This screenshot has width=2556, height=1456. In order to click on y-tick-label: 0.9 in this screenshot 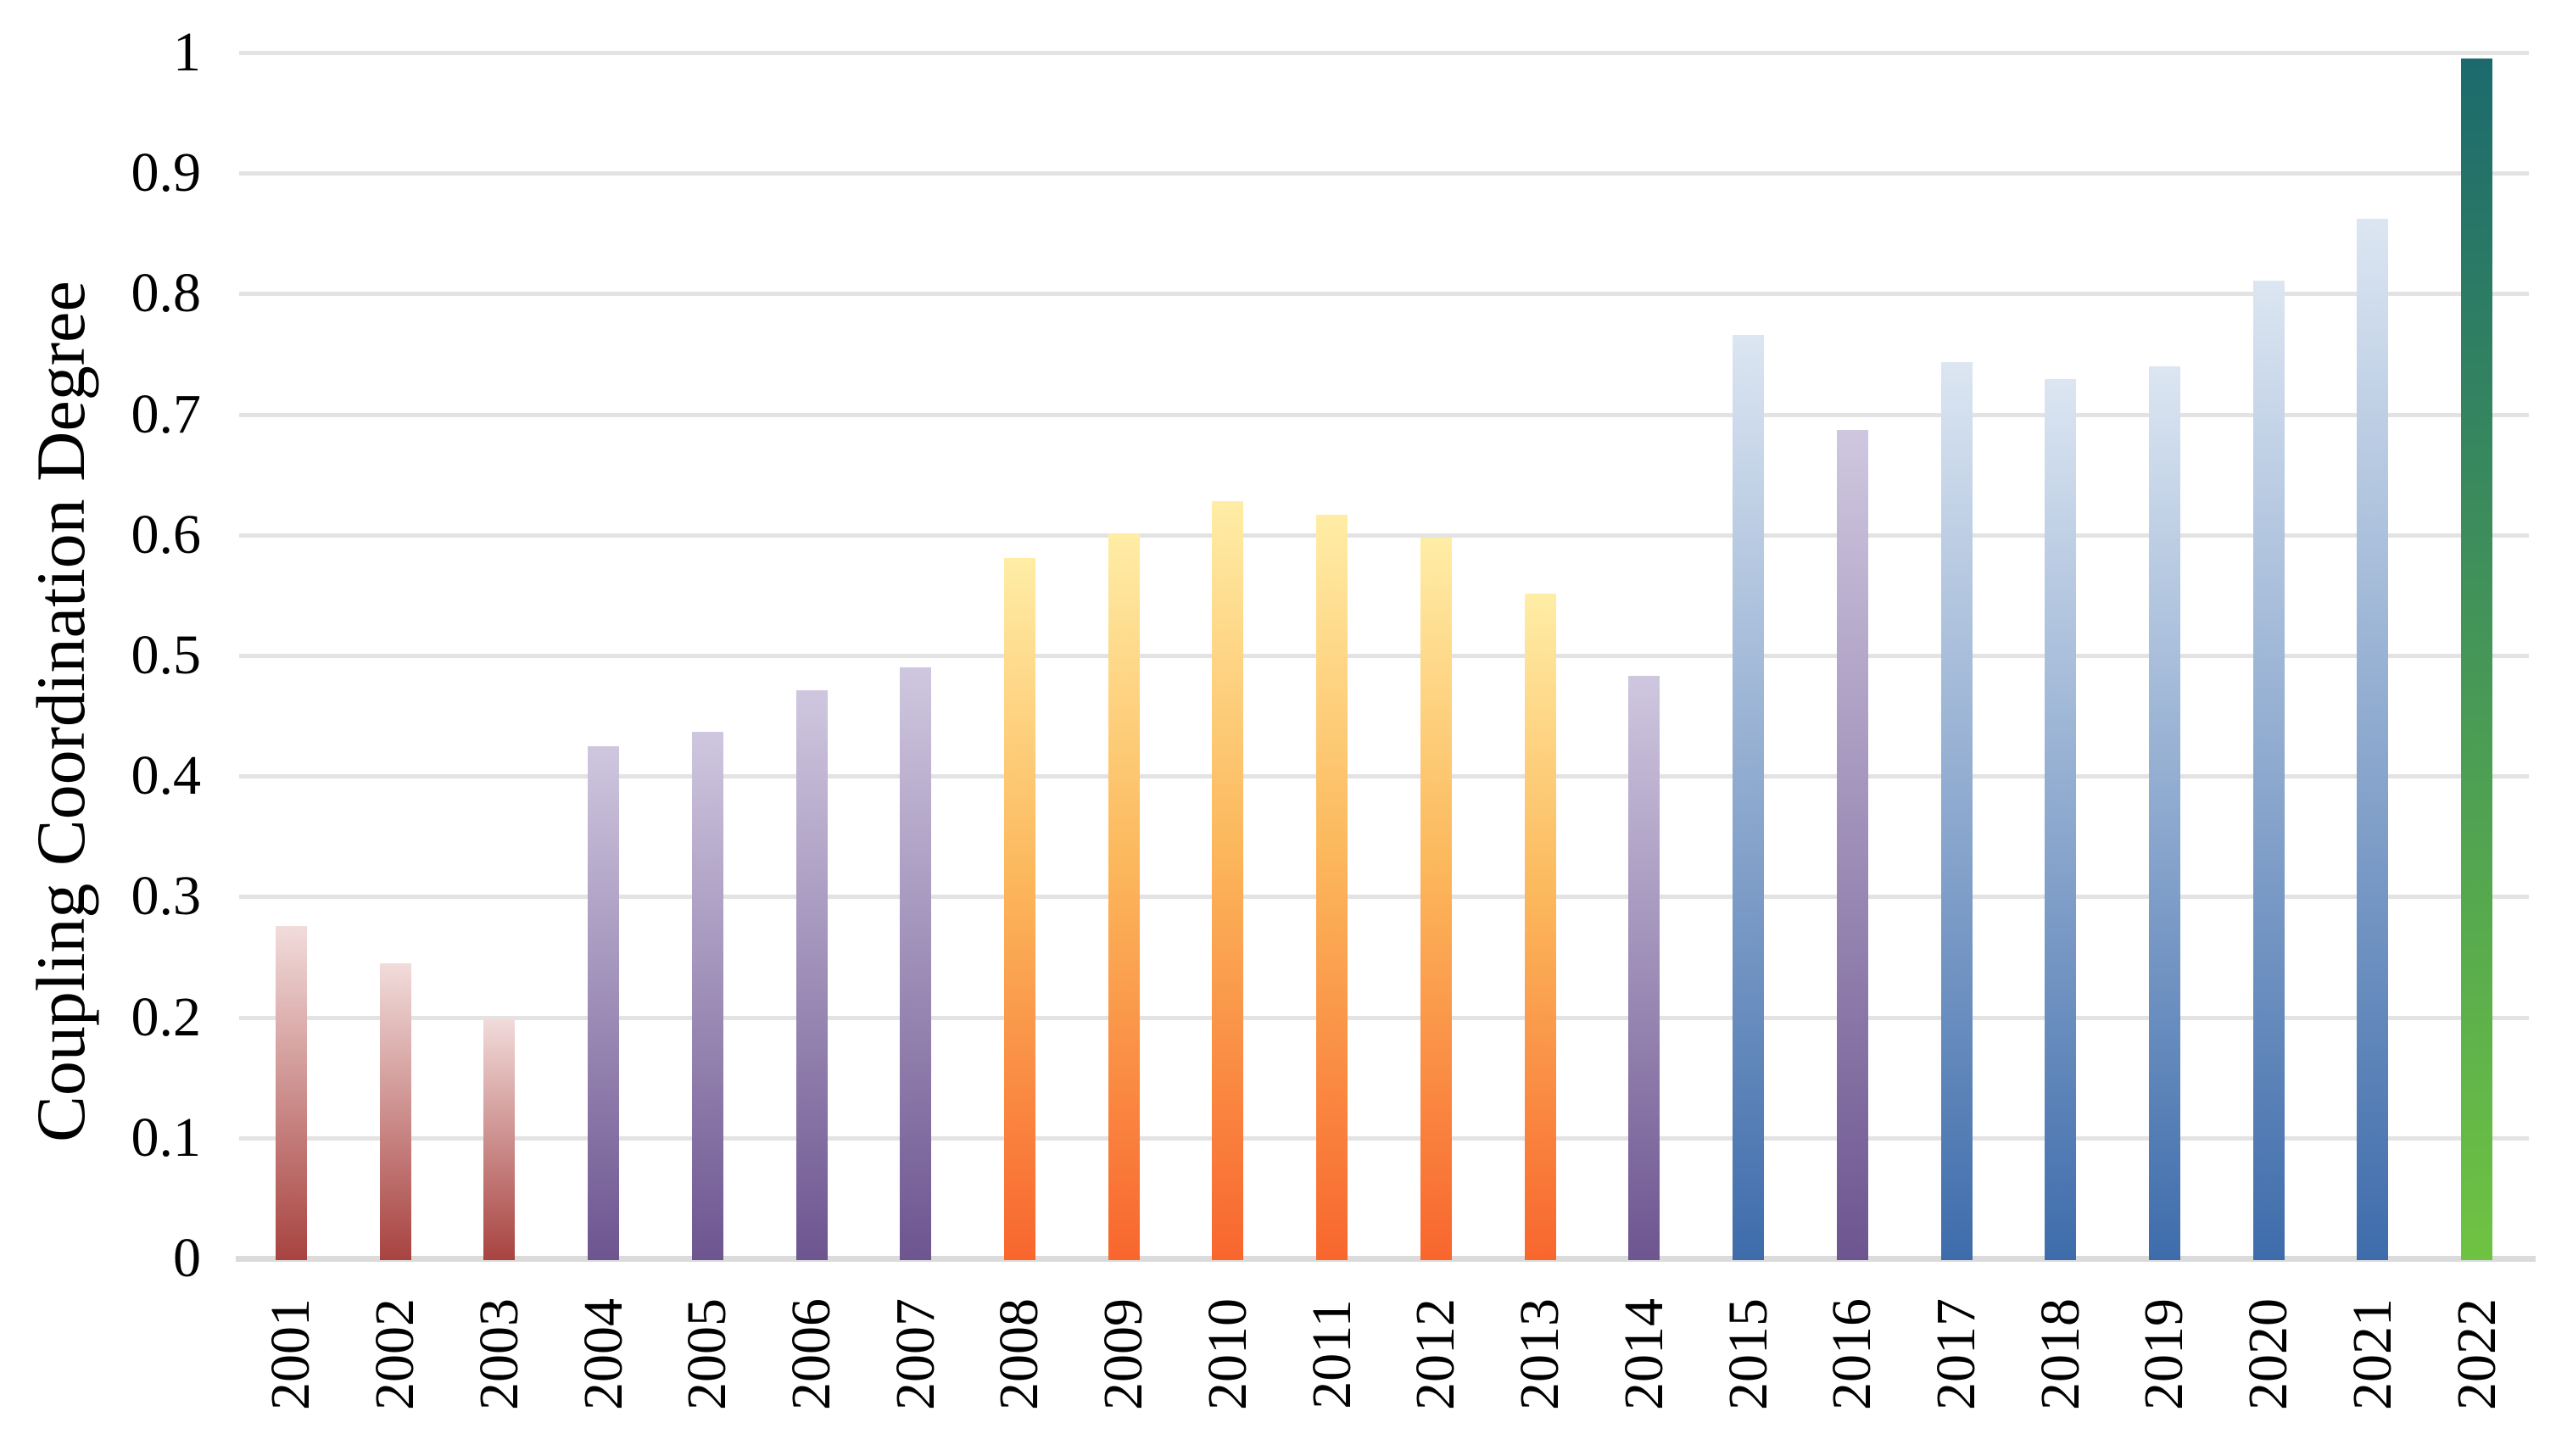, I will do `click(166, 173)`.